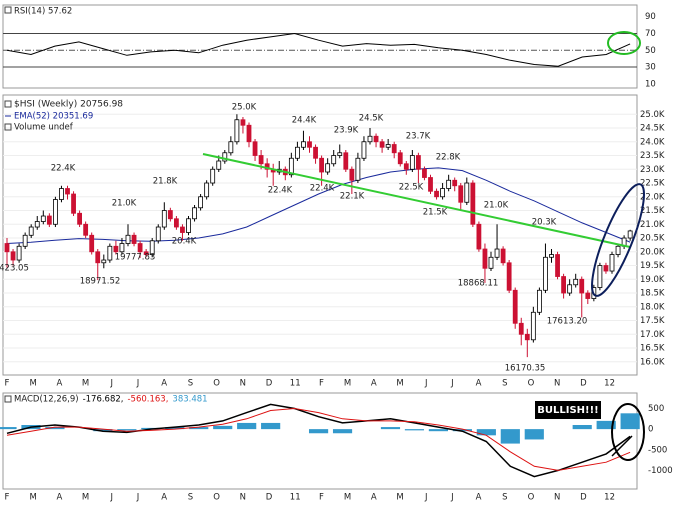 This screenshot has height=508, width=673. I want to click on annotation: 25.0K, so click(244, 108).